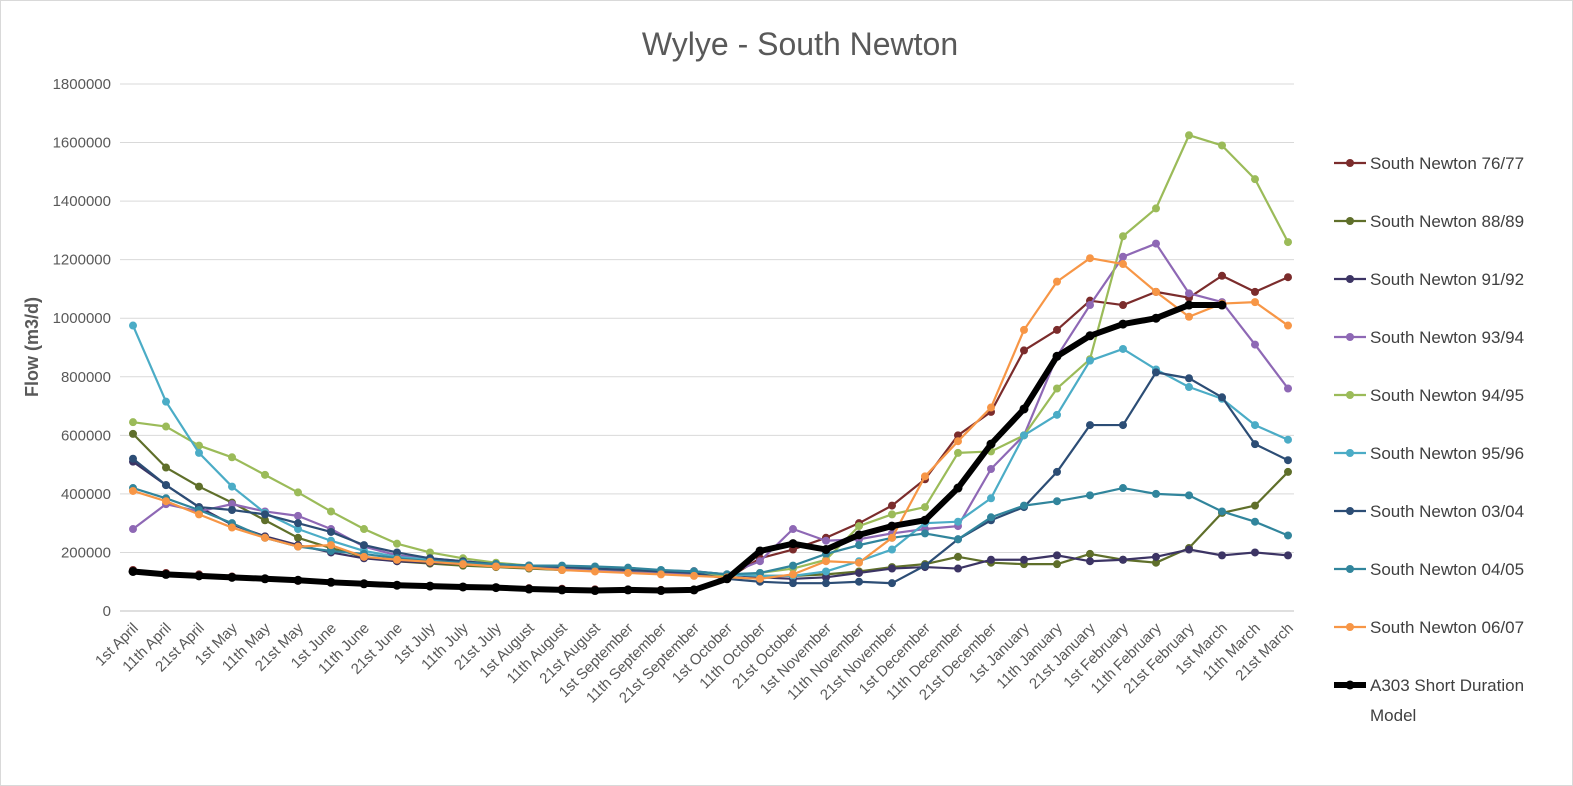  I want to click on legend-label: South Newton 93/94, so click(1447, 337).